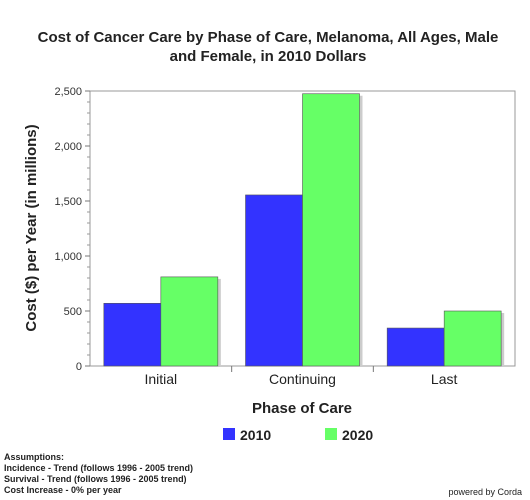  Describe the element at coordinates (444, 379) in the screenshot. I see `x-category-label: Last` at that location.